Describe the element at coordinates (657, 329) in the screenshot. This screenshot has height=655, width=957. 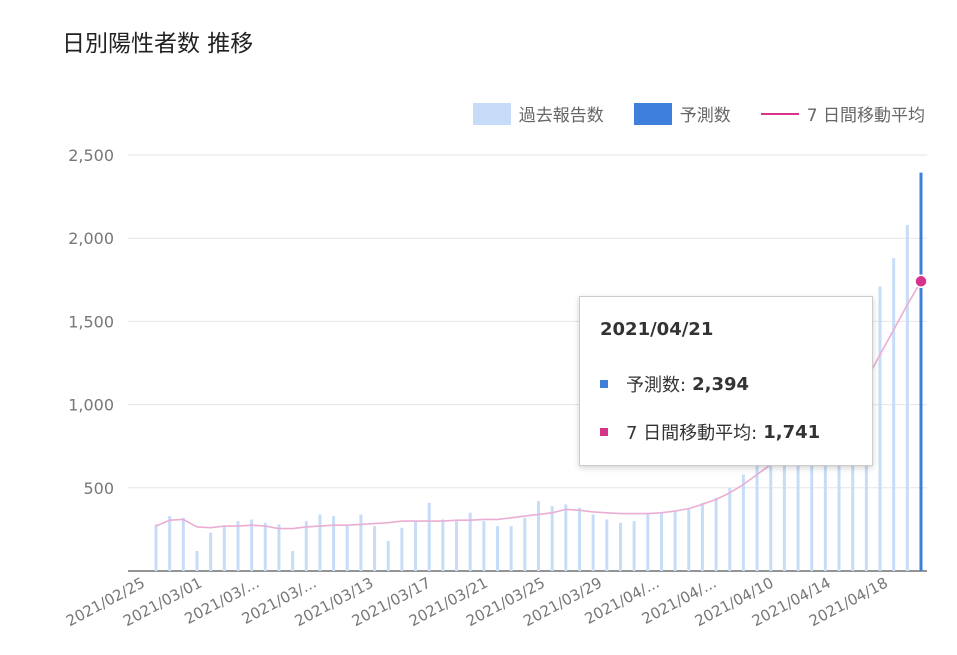
I see `tooltip-date: 2021/04/21` at that location.